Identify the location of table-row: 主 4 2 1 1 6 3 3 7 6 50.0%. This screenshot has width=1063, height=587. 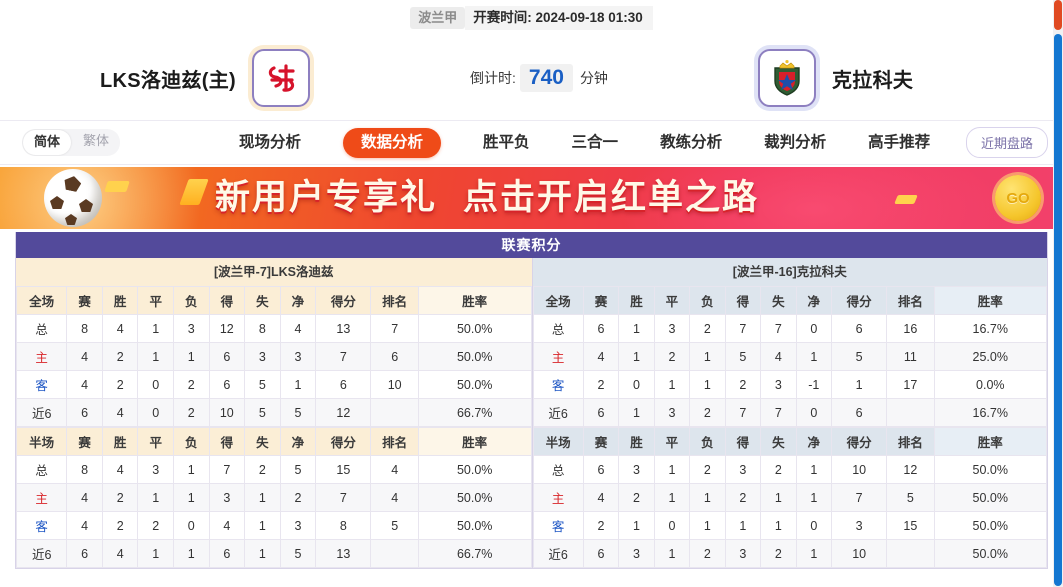
(273, 356).